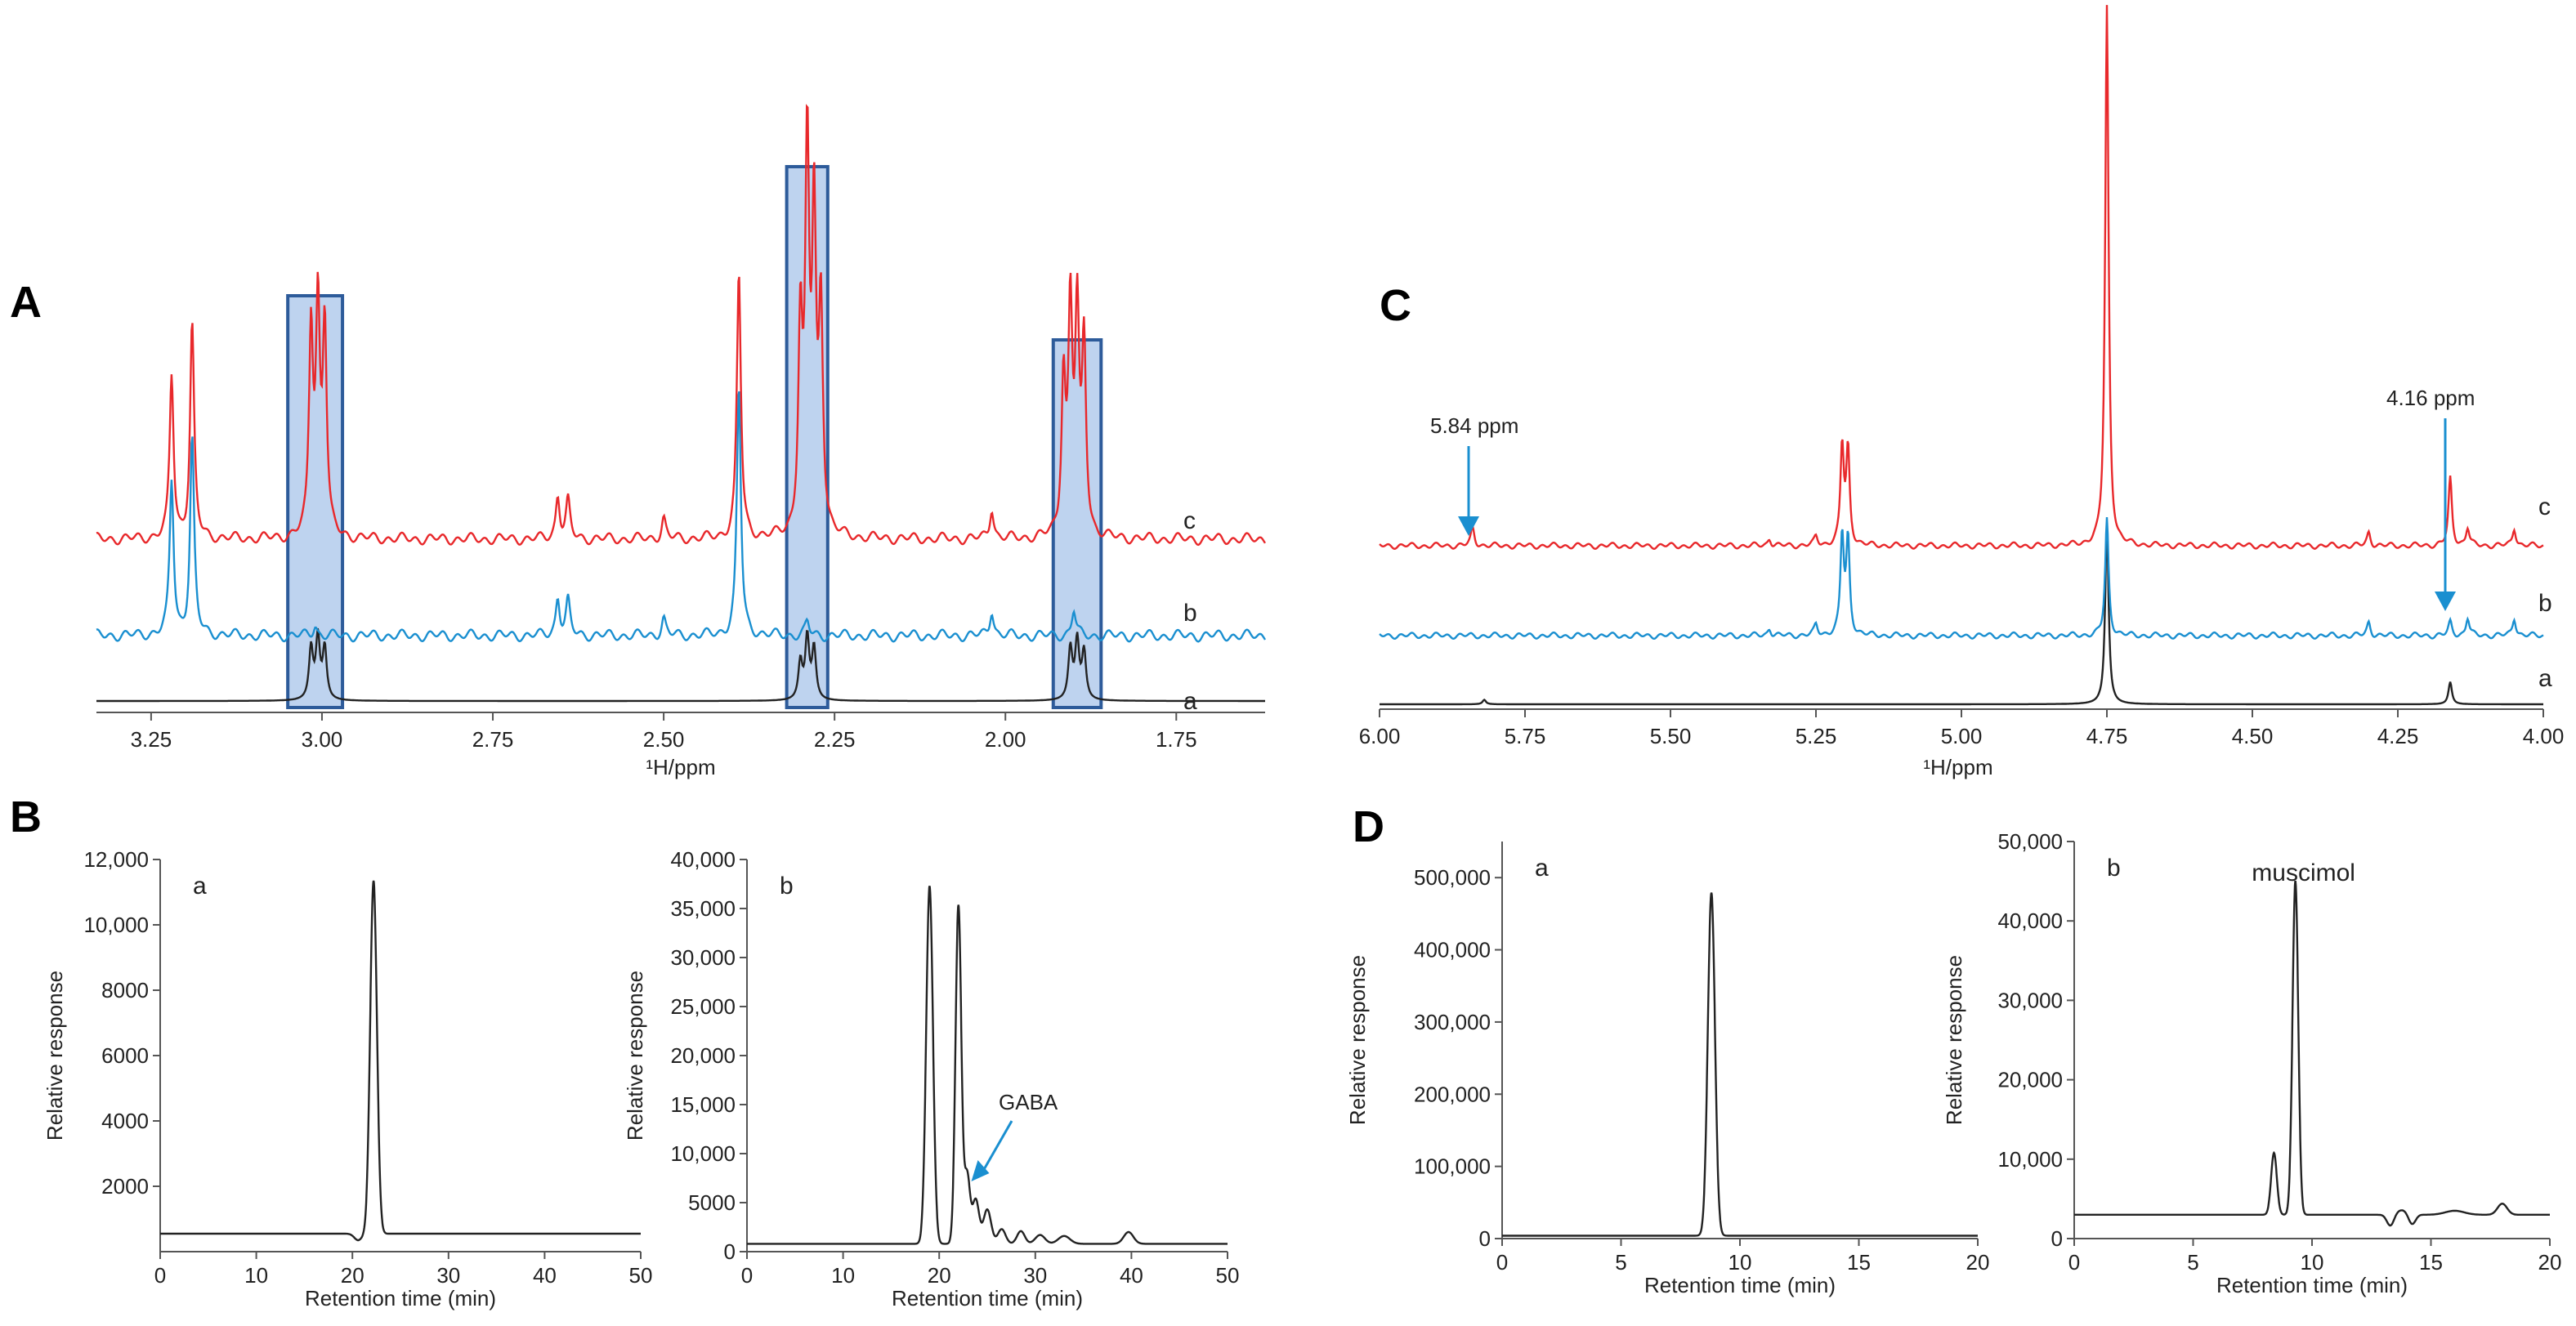 The width and height of the screenshot is (2576, 1326). What do you see at coordinates (1485, 1238) in the screenshot?
I see `panel-d-a-y-tick-label-0: 0` at bounding box center [1485, 1238].